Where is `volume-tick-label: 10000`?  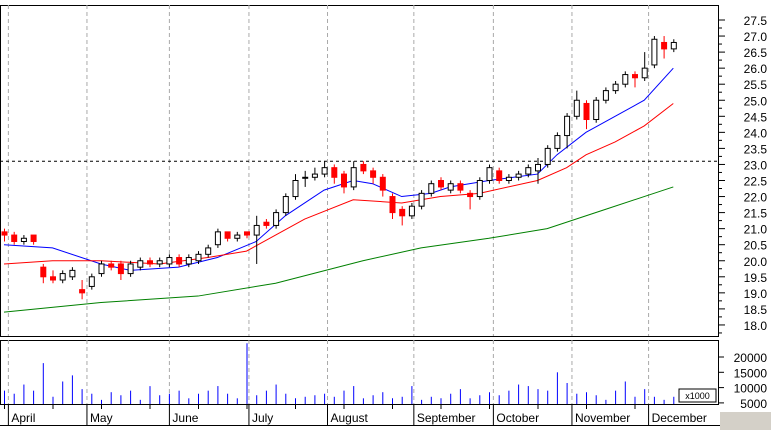
volume-tick-label: 10000 is located at coordinates (751, 389).